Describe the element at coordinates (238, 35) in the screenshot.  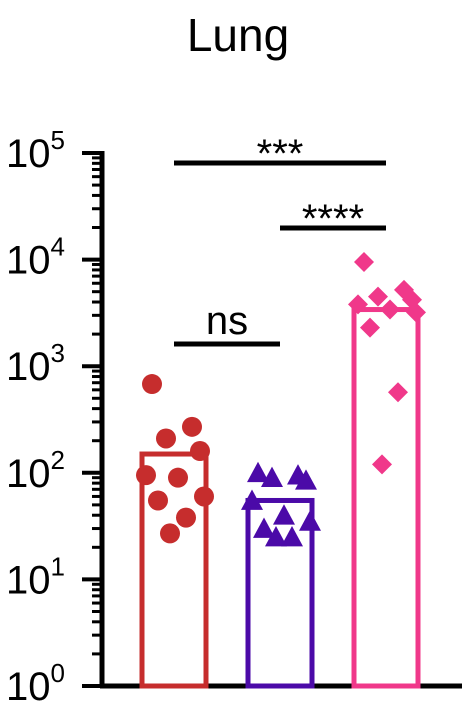
I see `chart-title: Lung` at that location.